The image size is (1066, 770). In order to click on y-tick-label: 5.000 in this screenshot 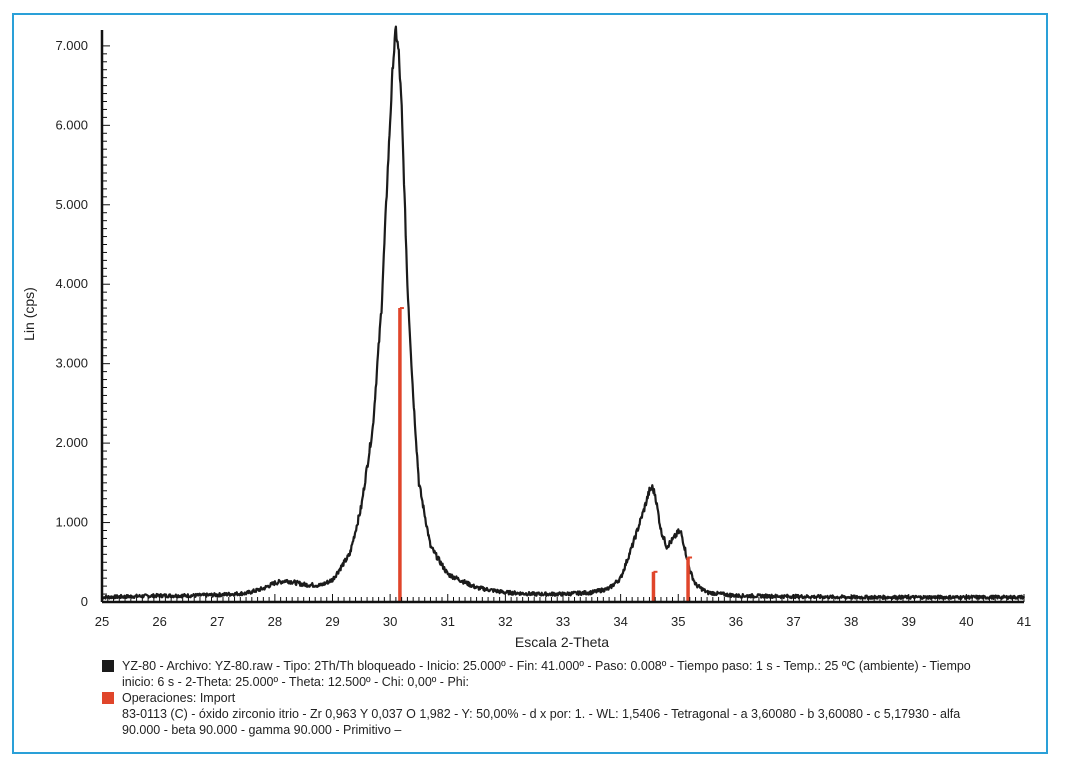, I will do `click(71, 204)`.